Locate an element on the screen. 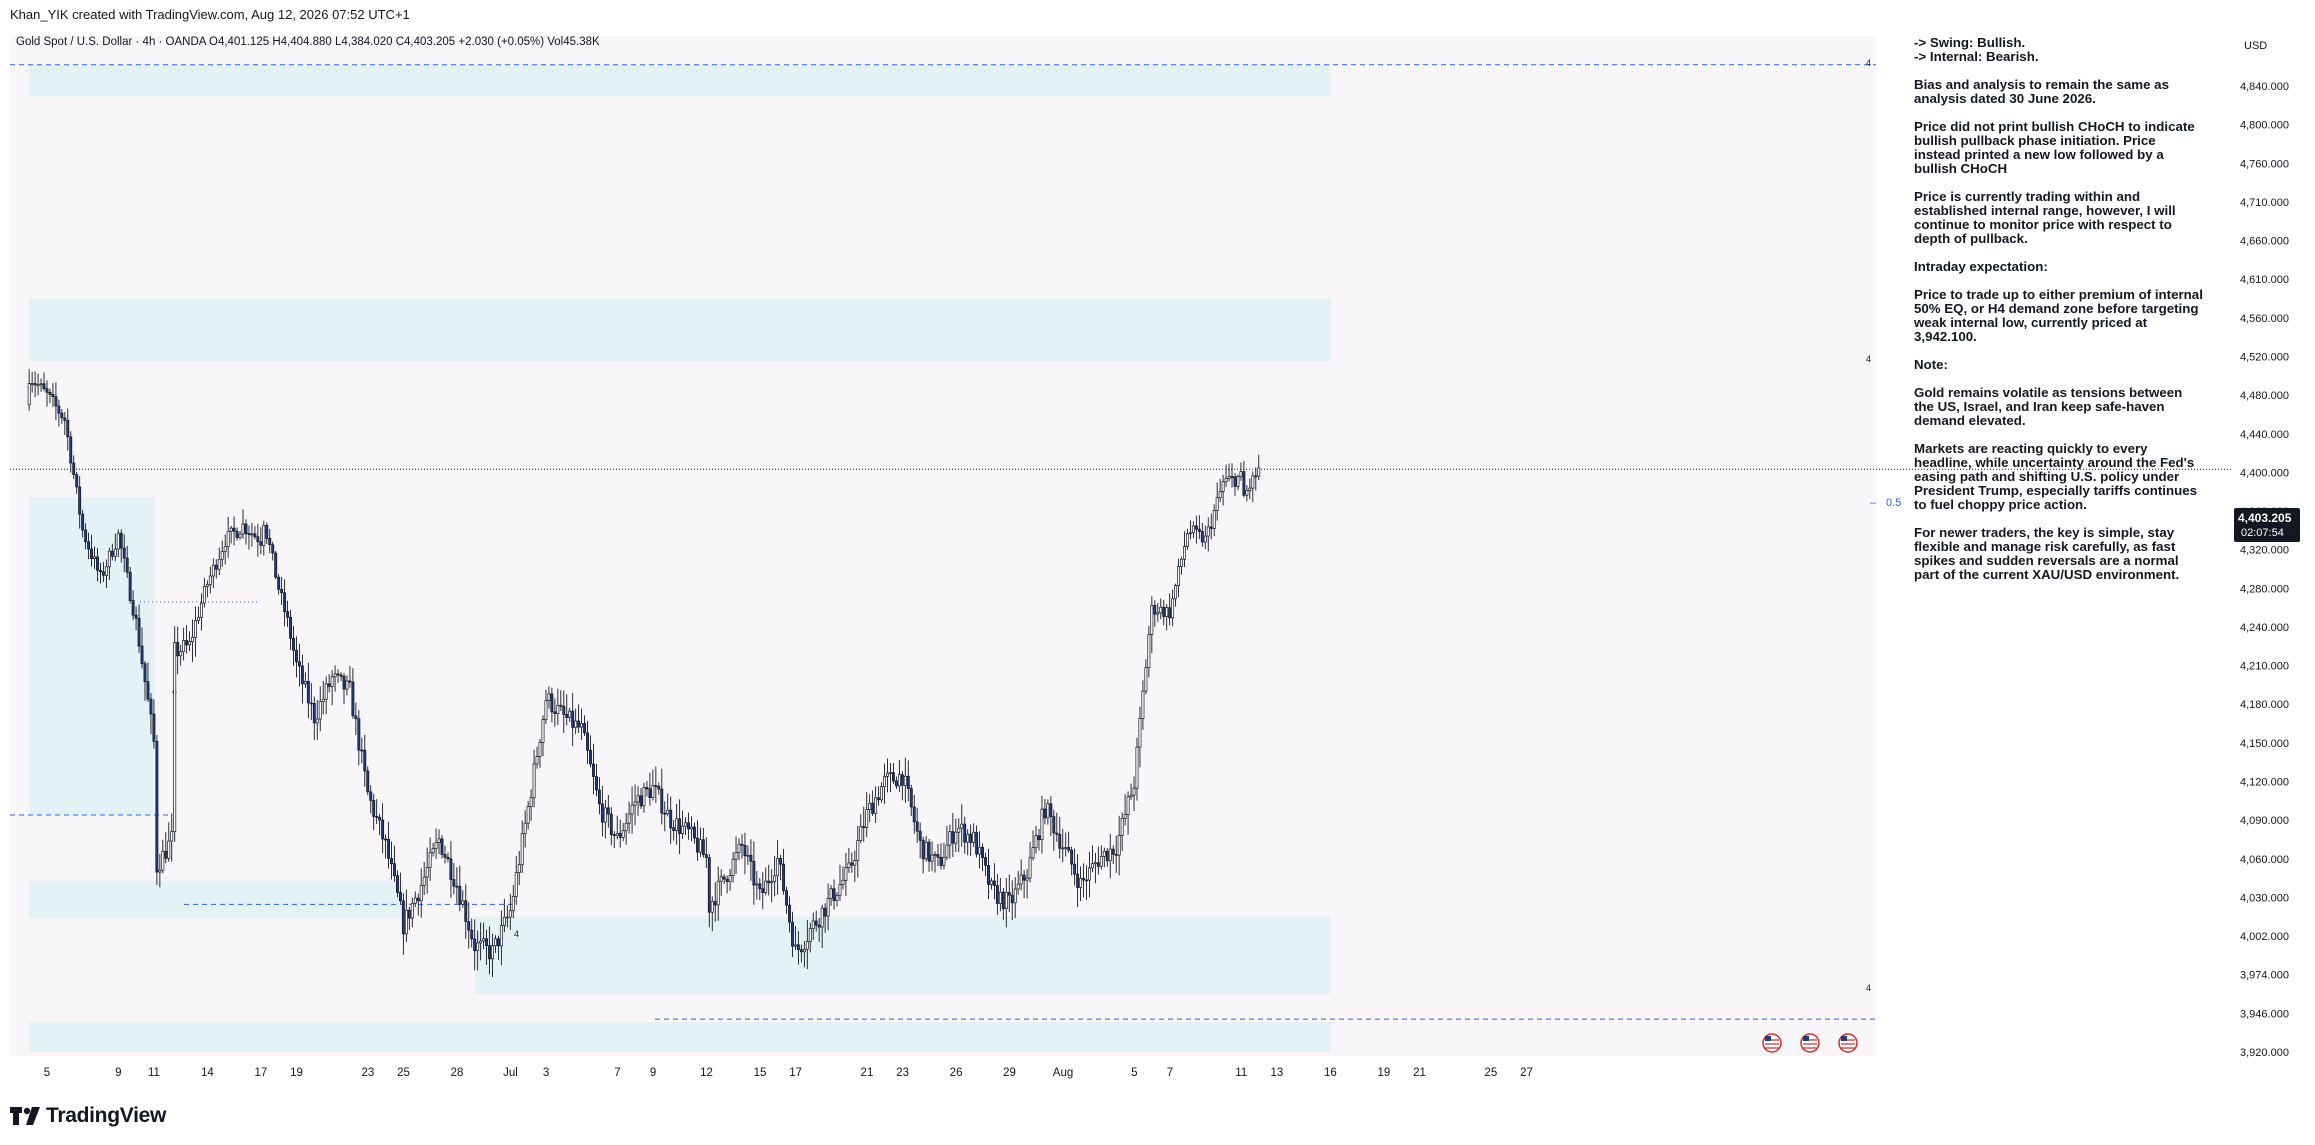 The height and width of the screenshot is (1145, 2315). currency-label: USD is located at coordinates (2255, 46).